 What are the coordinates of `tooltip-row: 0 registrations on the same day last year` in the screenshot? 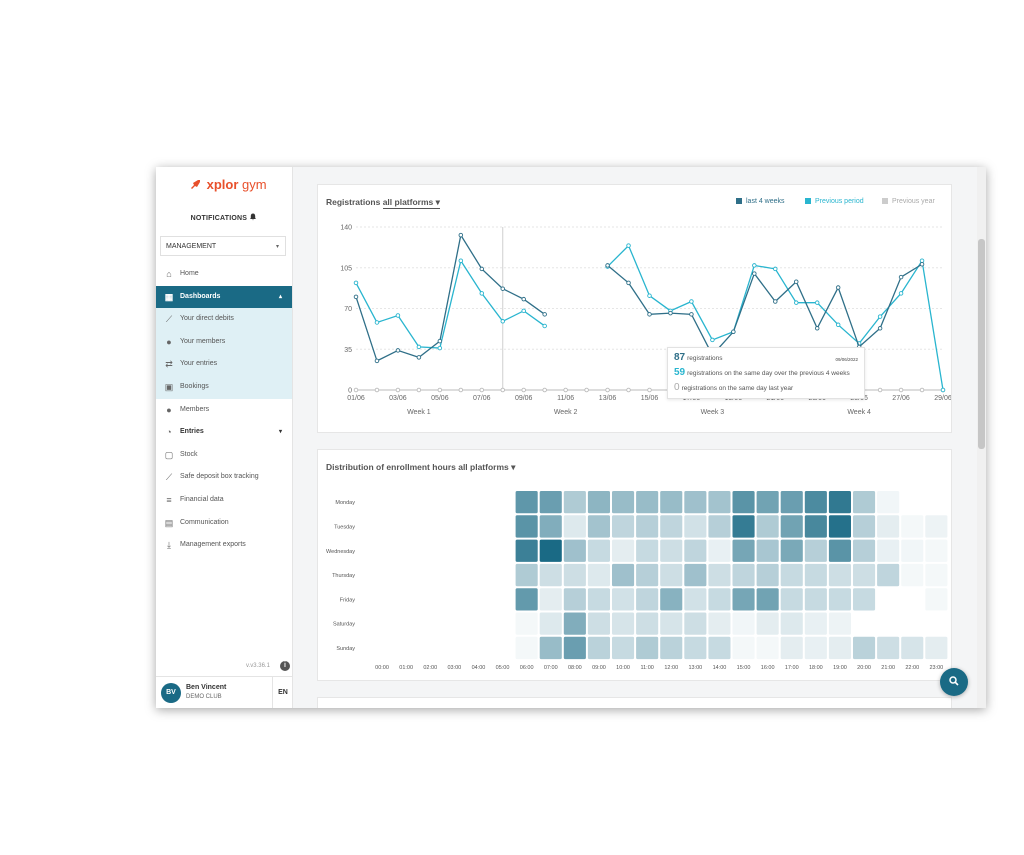 It's located at (733, 387).